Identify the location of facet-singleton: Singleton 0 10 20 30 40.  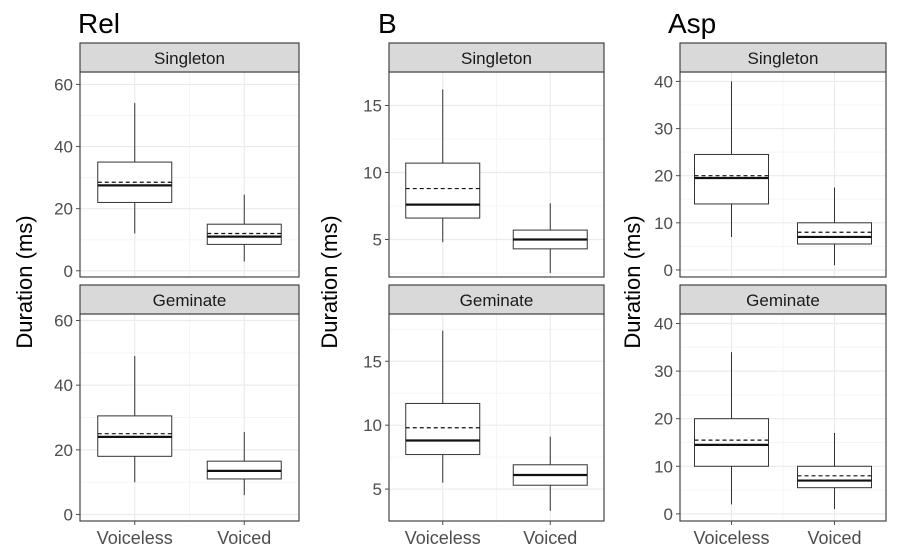
(770, 161).